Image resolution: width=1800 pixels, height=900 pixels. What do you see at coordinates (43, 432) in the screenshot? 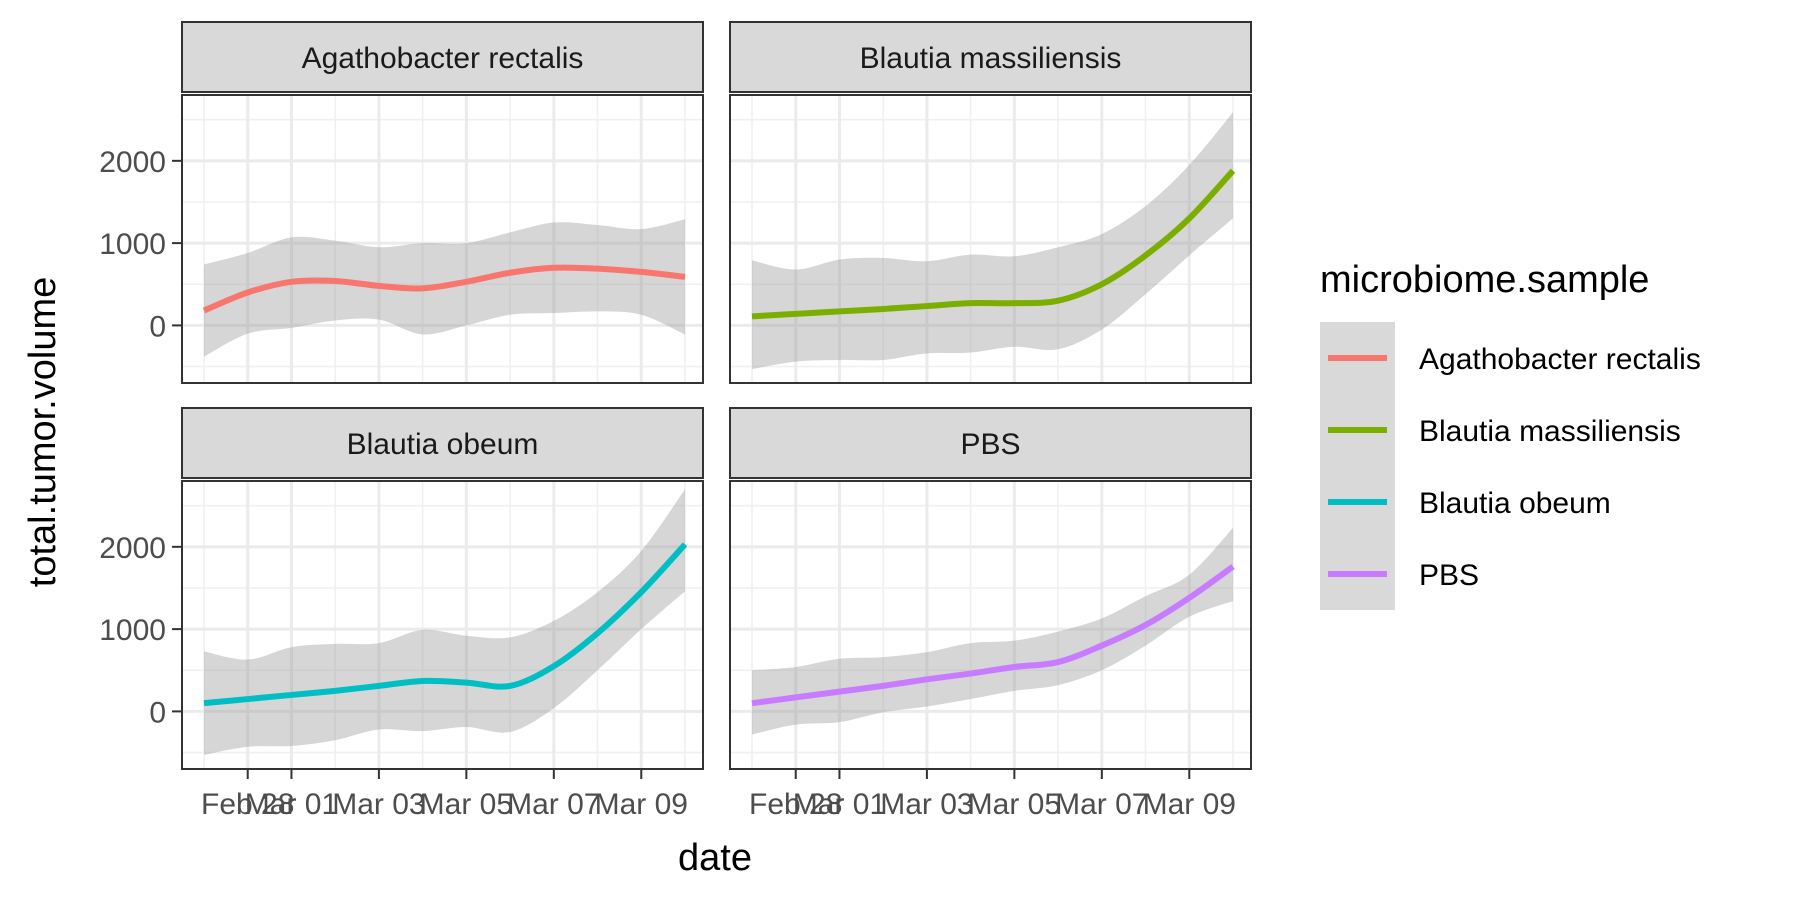
I see `y-axis-title: total.tumor.volume` at bounding box center [43, 432].